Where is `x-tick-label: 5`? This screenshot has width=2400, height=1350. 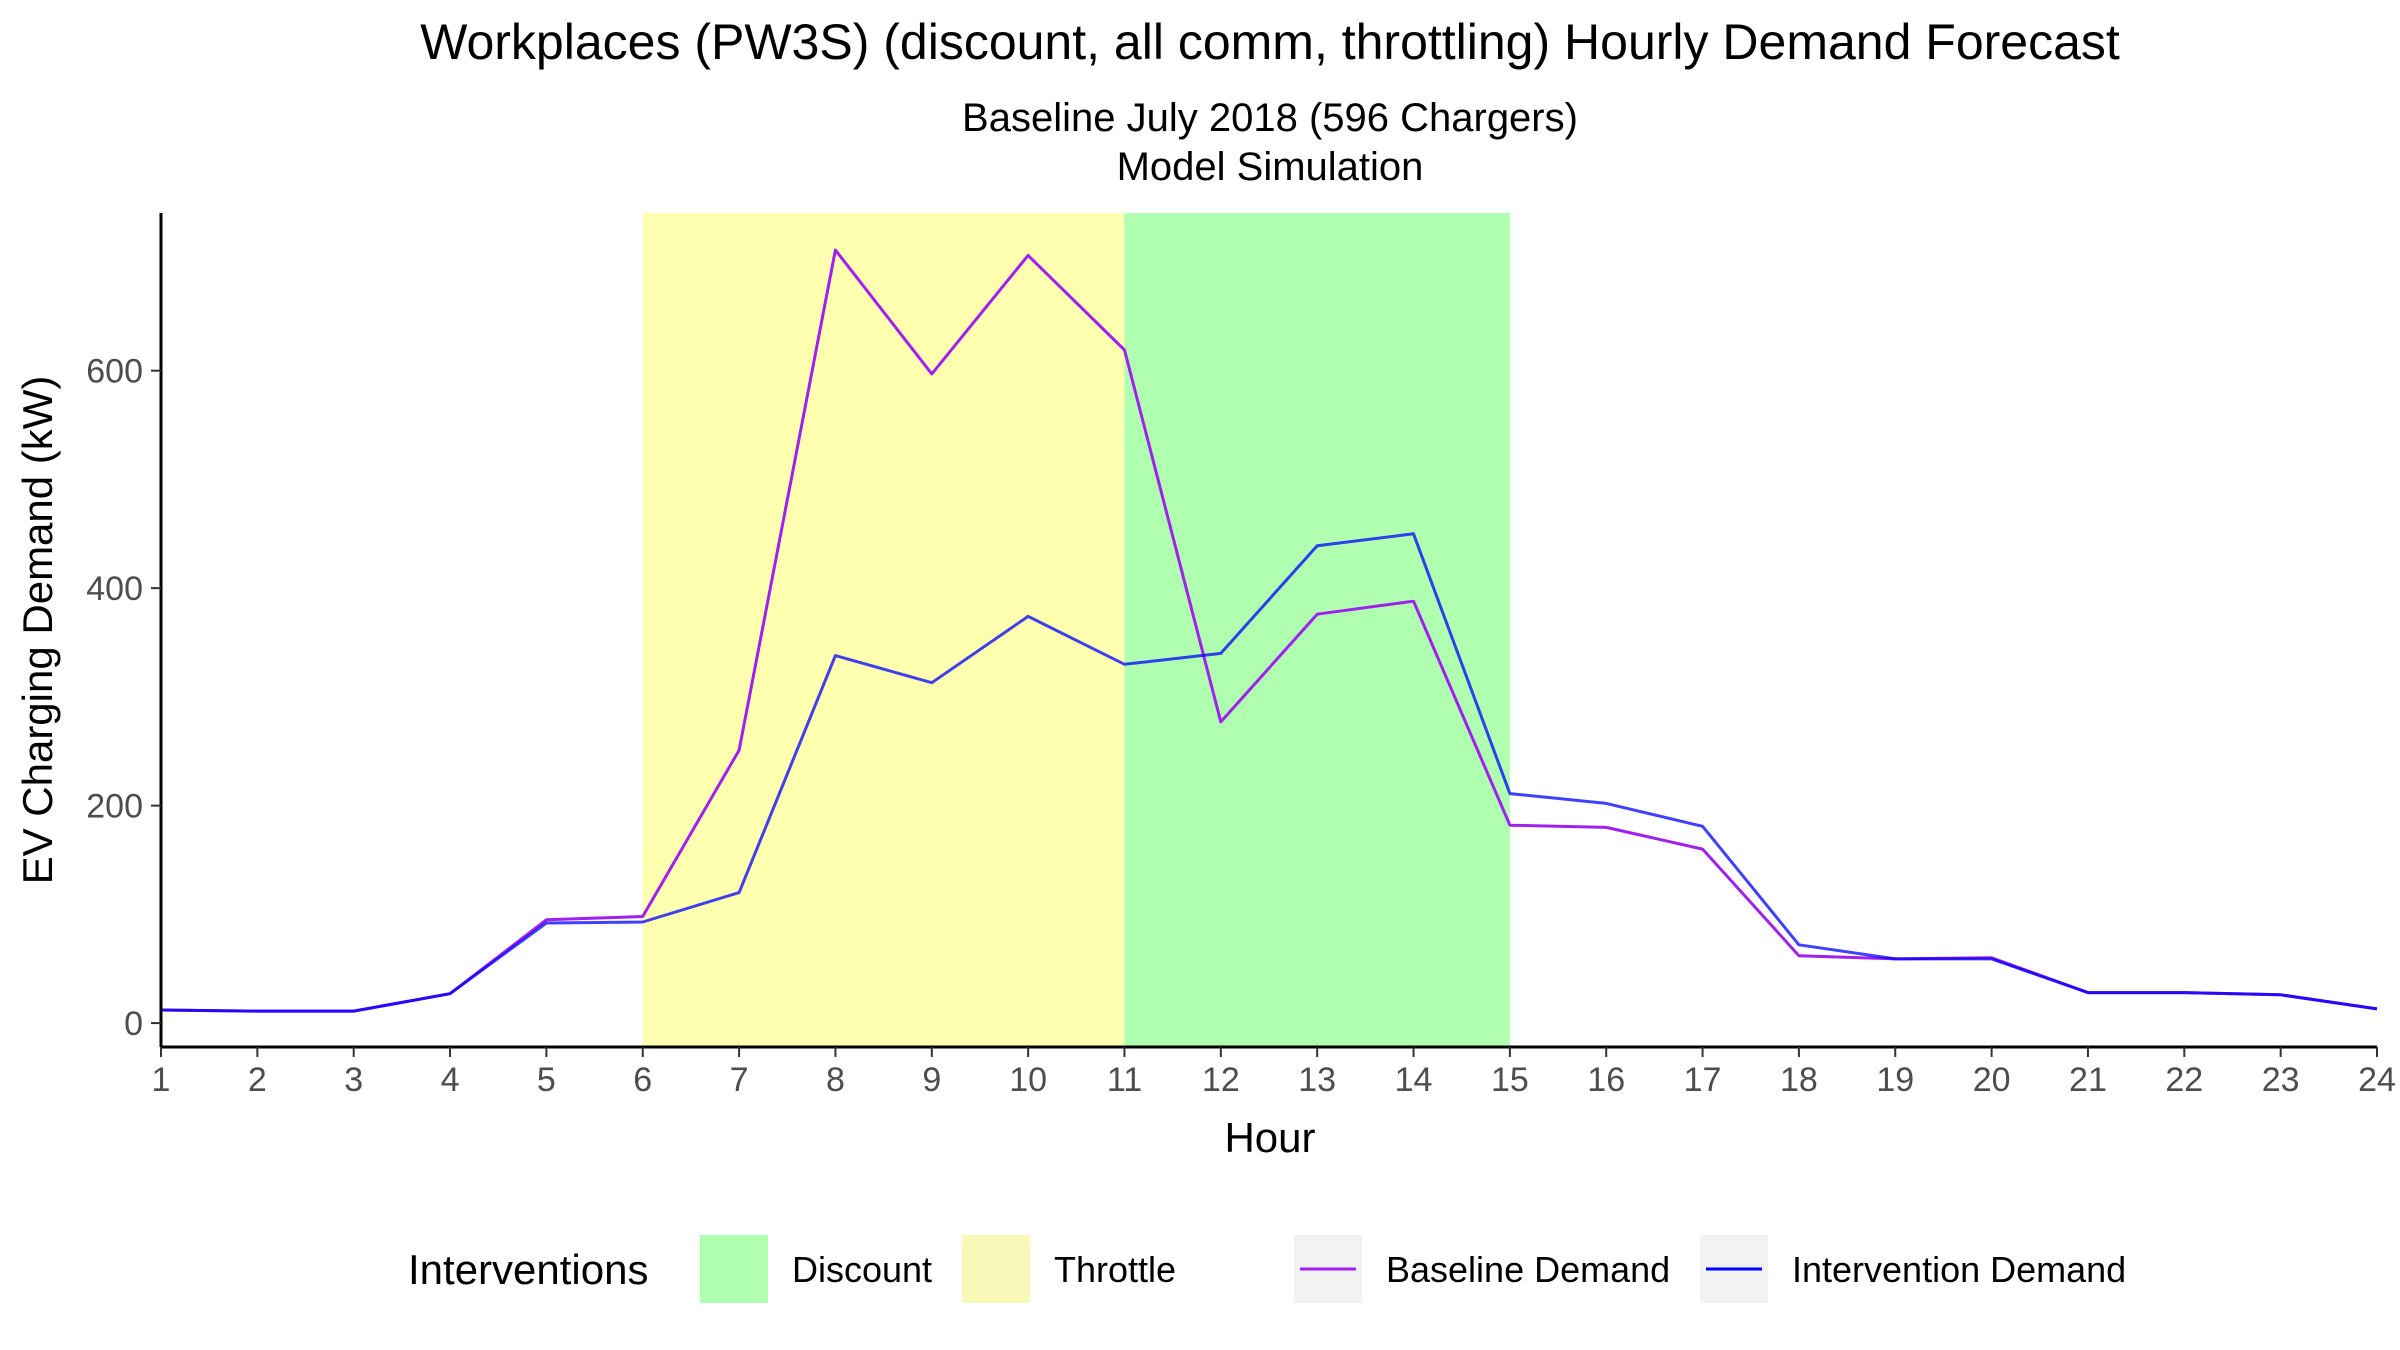 x-tick-label: 5 is located at coordinates (546, 1080).